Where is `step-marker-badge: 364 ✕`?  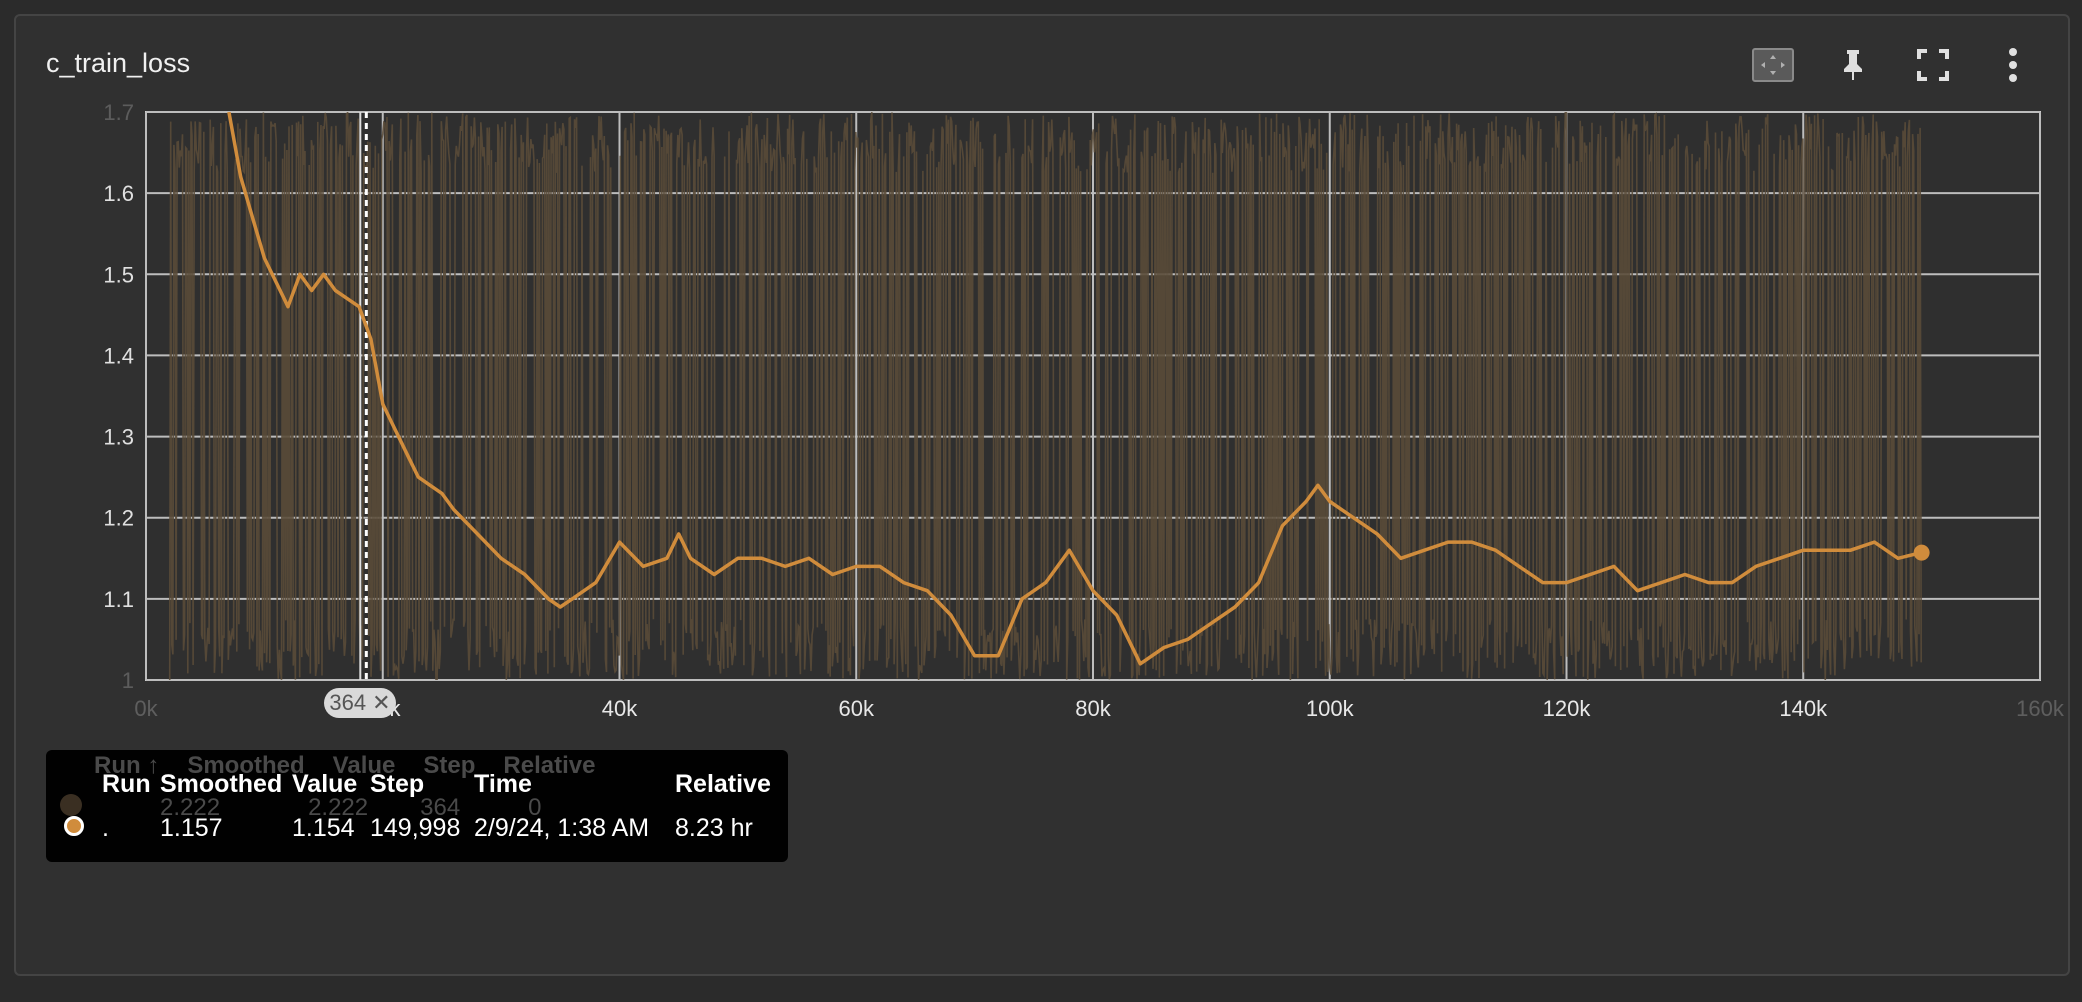 step-marker-badge: 364 ✕ is located at coordinates (360, 703).